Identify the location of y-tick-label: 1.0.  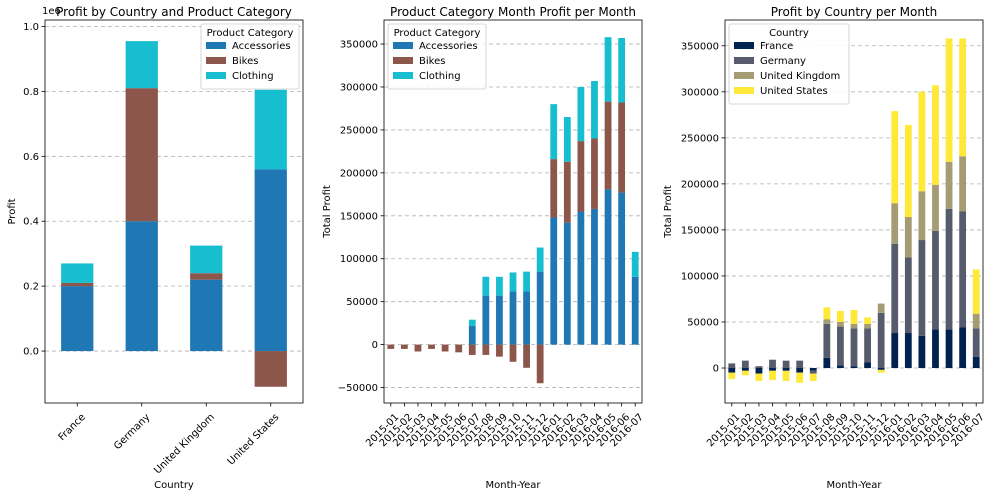
(31, 27).